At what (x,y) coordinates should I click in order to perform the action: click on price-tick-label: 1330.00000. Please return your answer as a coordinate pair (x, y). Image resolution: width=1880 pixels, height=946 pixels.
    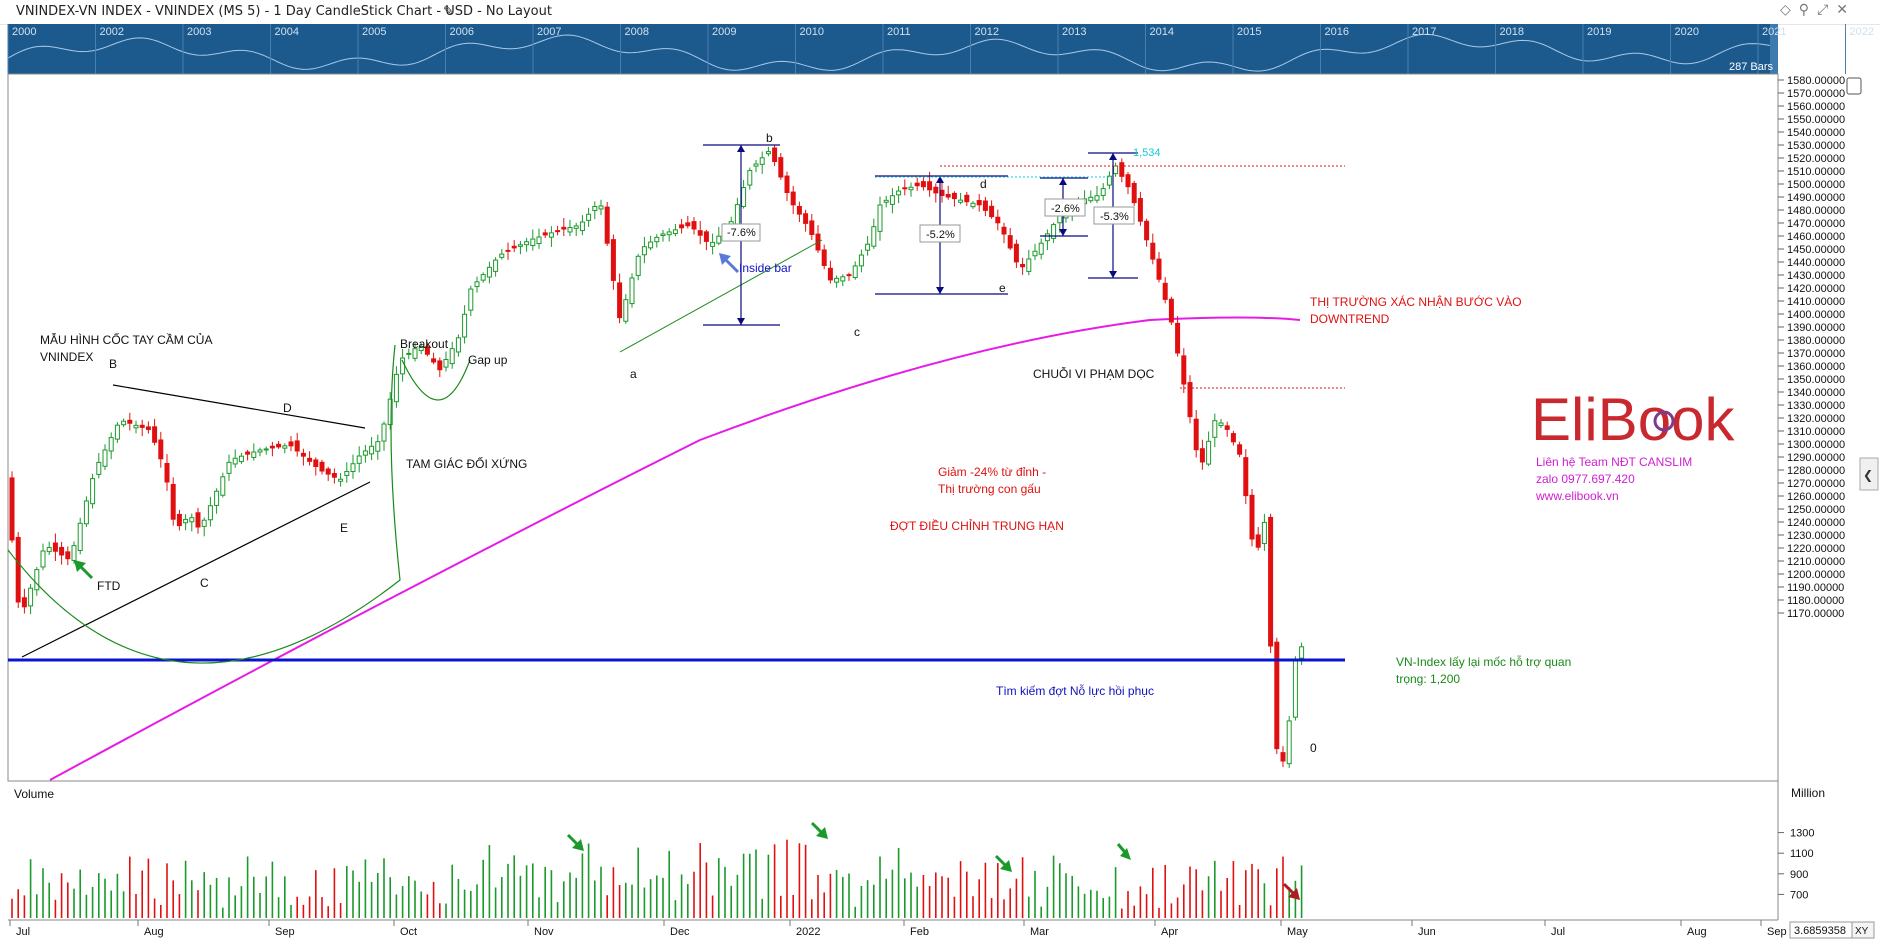
    Looking at the image, I should click on (1816, 406).